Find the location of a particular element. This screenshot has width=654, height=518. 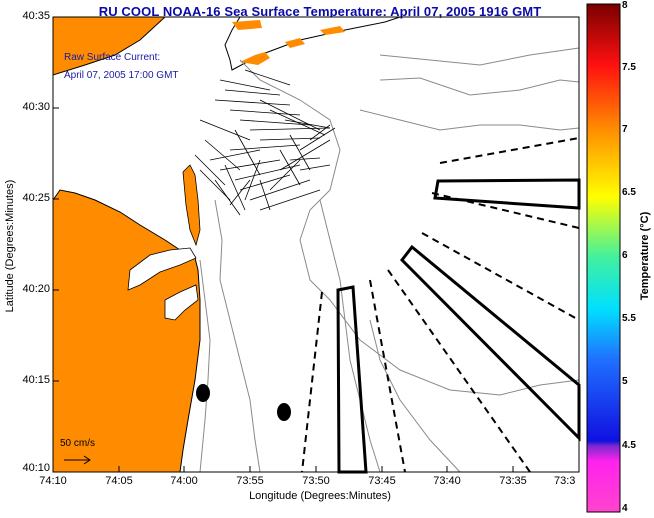

lon-tick: 73:50 is located at coordinates (316, 481).